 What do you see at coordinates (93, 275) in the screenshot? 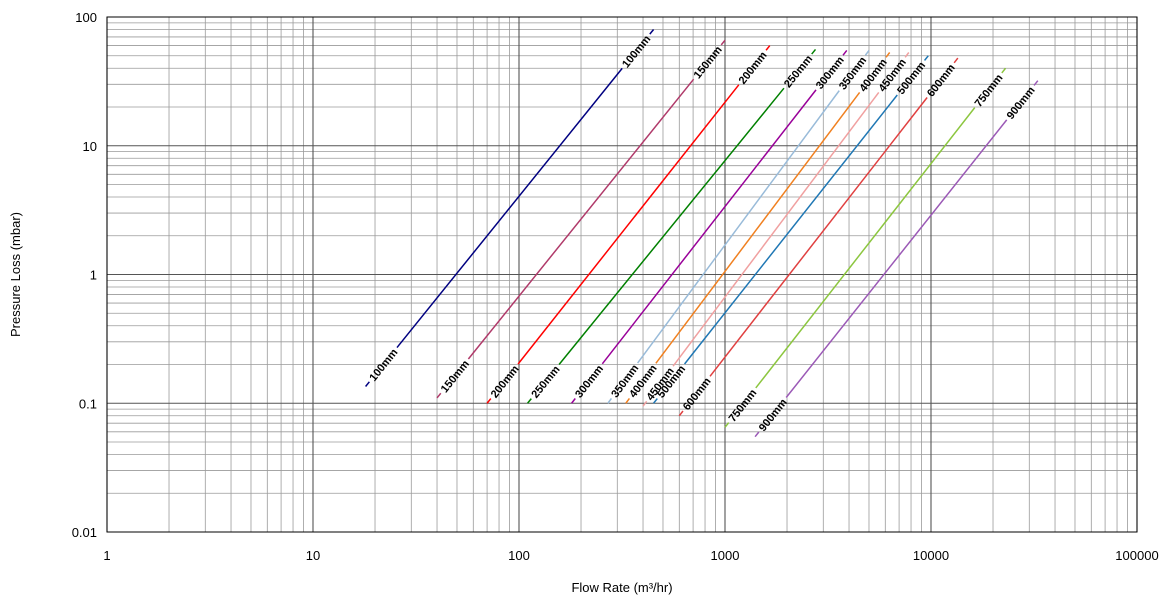
I see `y-tick-label: 1` at bounding box center [93, 275].